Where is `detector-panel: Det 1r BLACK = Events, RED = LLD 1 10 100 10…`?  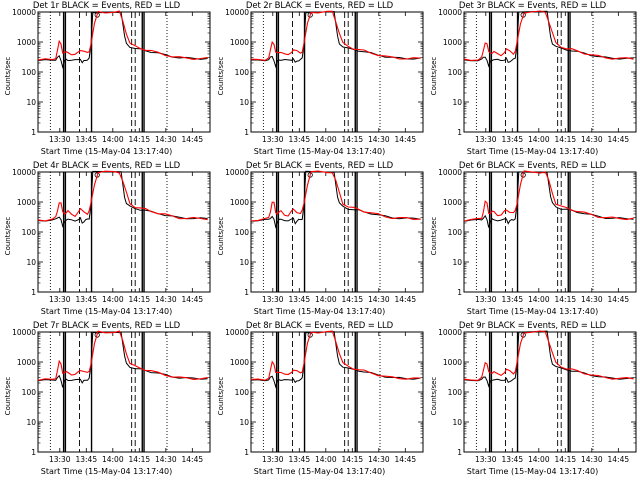
detector-panel: Det 1r BLACK = Events, RED = LLD 1 10 100 10… is located at coordinates (106, 80).